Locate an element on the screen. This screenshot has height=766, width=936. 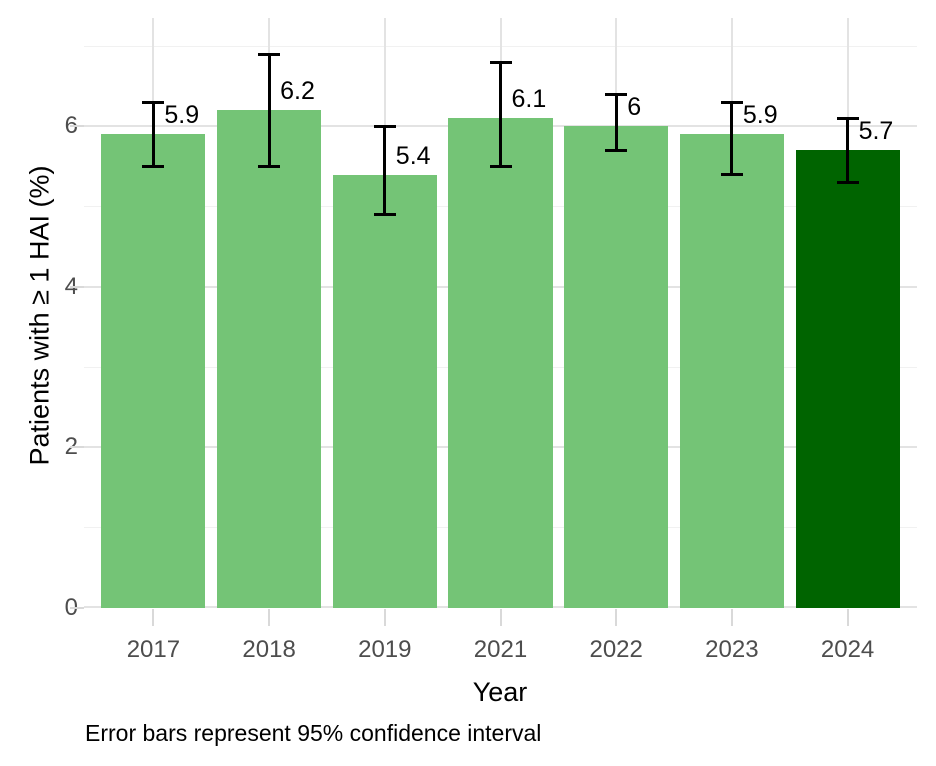
bar-value-label: 5.7 is located at coordinates (876, 131).